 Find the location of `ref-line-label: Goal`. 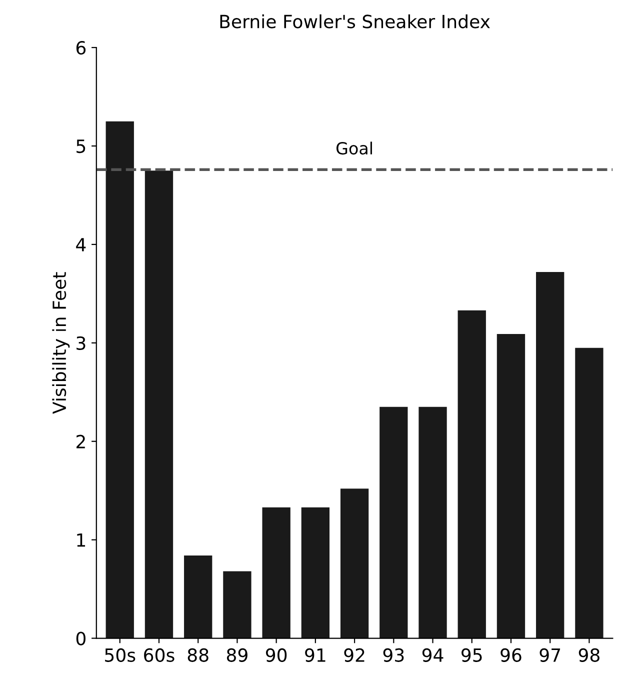

ref-line-label: Goal is located at coordinates (354, 148).